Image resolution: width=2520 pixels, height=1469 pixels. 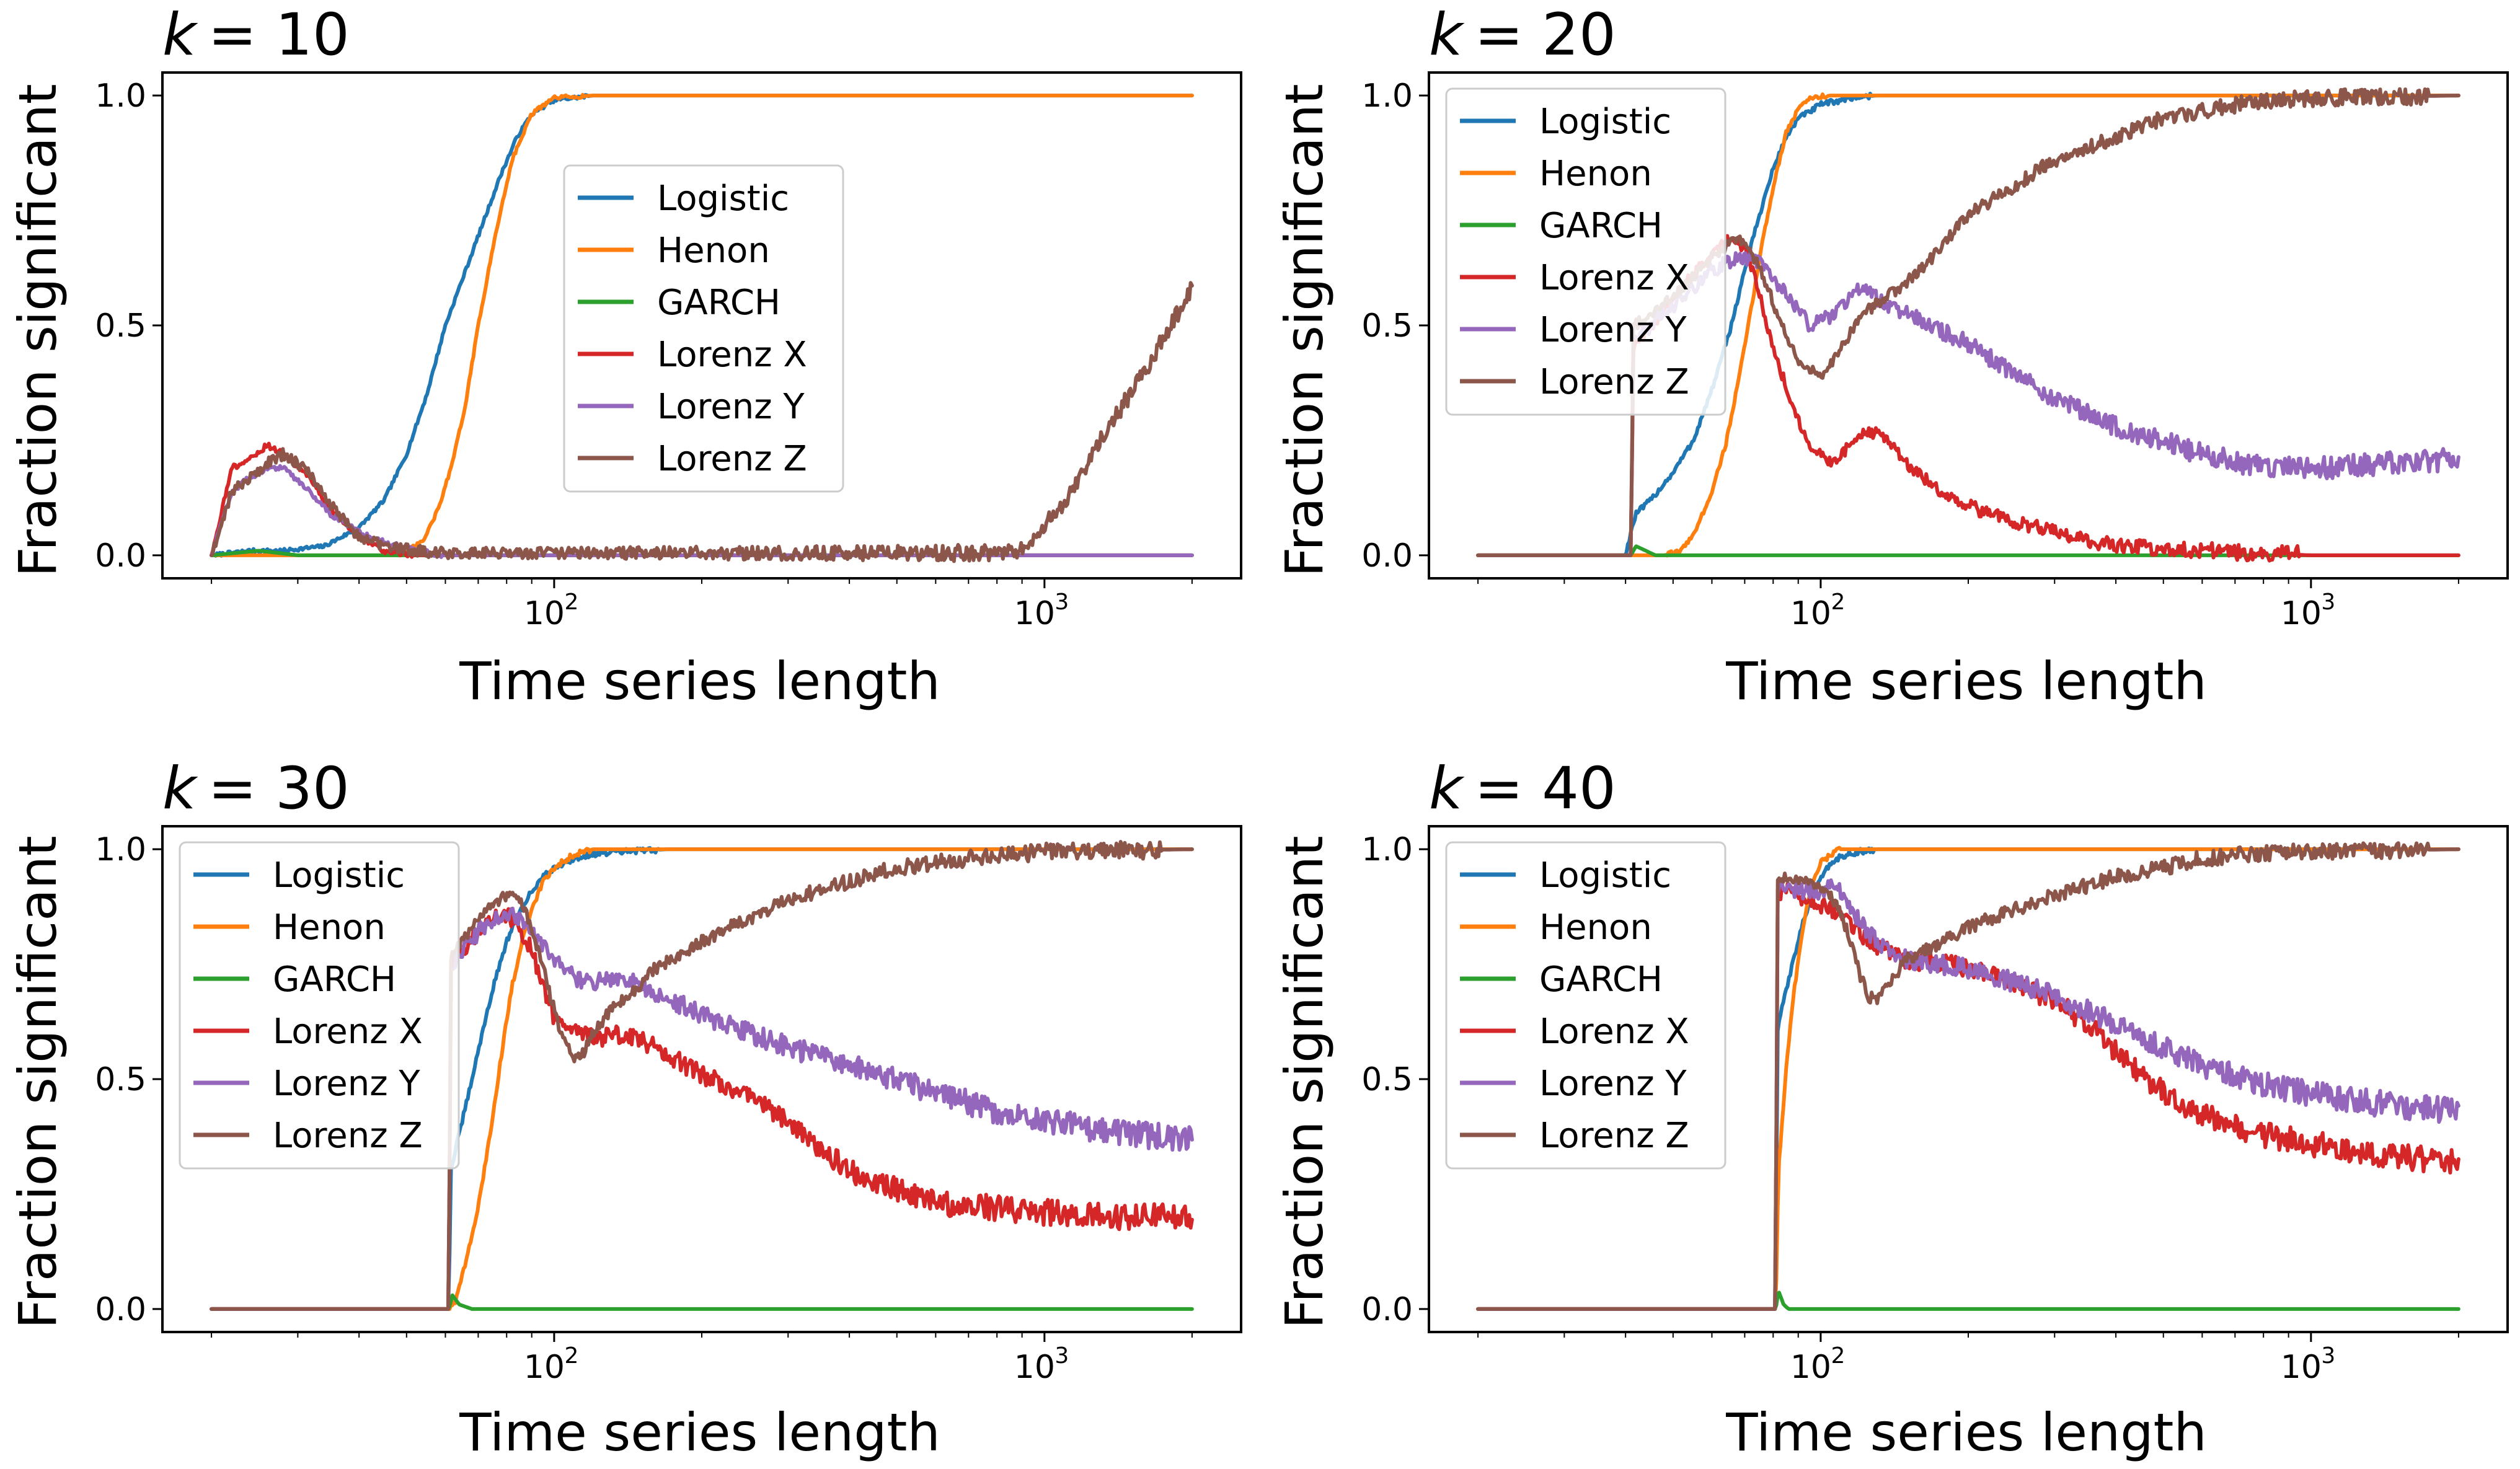 I want to click on title-value: = 10, so click(x=279, y=35).